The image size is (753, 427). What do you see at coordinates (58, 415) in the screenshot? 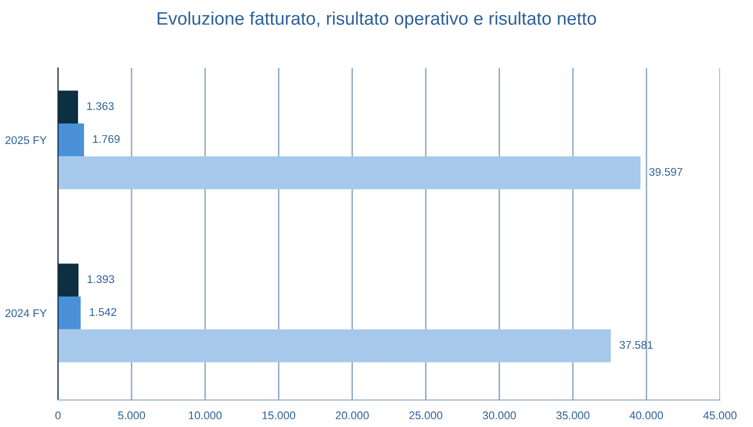
I see `x-tick-label: 0` at bounding box center [58, 415].